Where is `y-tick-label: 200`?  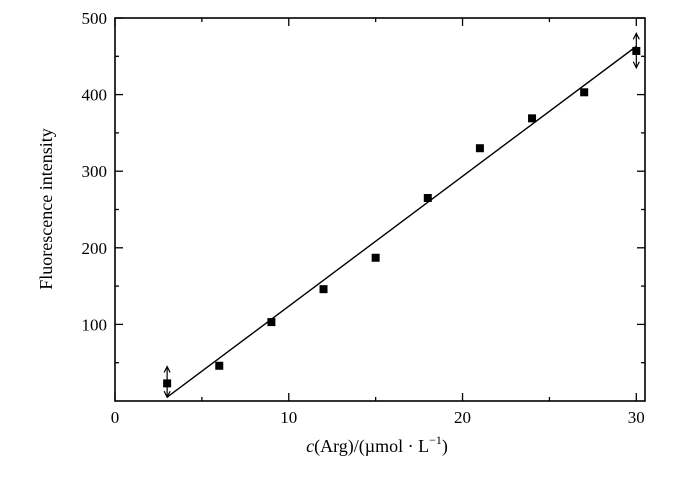
y-tick-label: 200 is located at coordinates (95, 248).